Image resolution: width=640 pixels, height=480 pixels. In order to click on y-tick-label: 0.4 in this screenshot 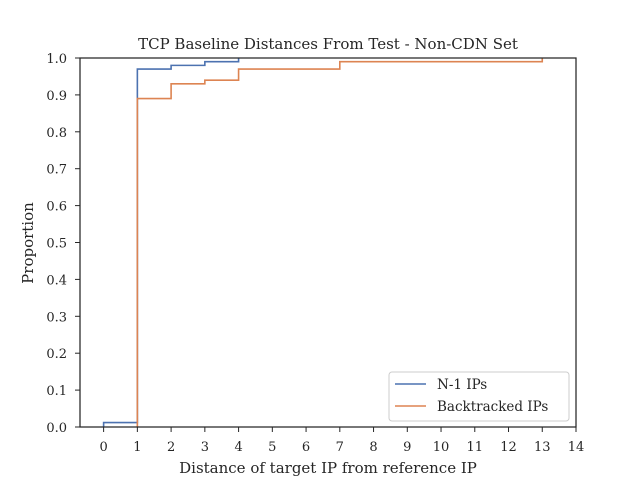, I will do `click(56, 280)`.